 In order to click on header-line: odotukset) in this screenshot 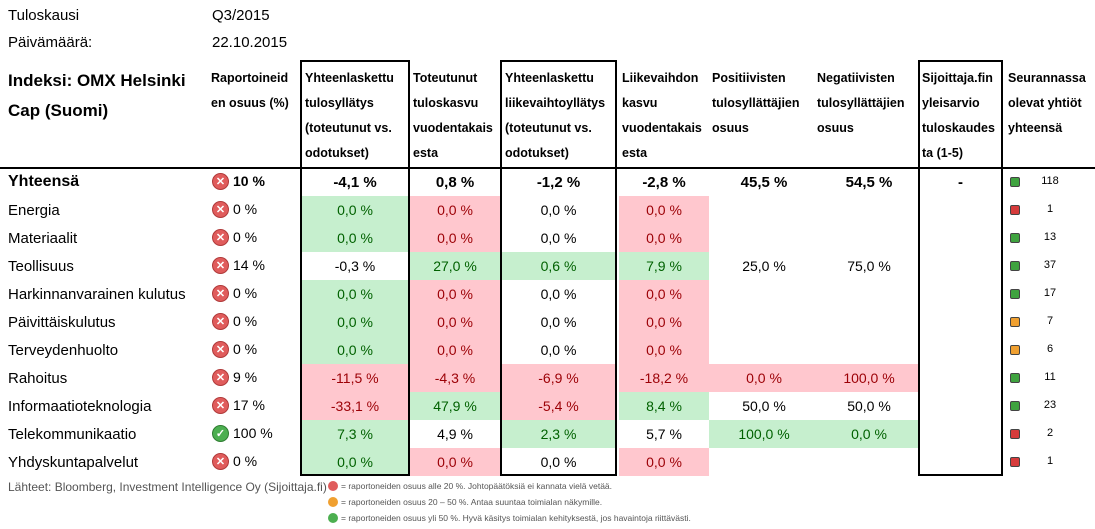, I will do `click(337, 153)`.